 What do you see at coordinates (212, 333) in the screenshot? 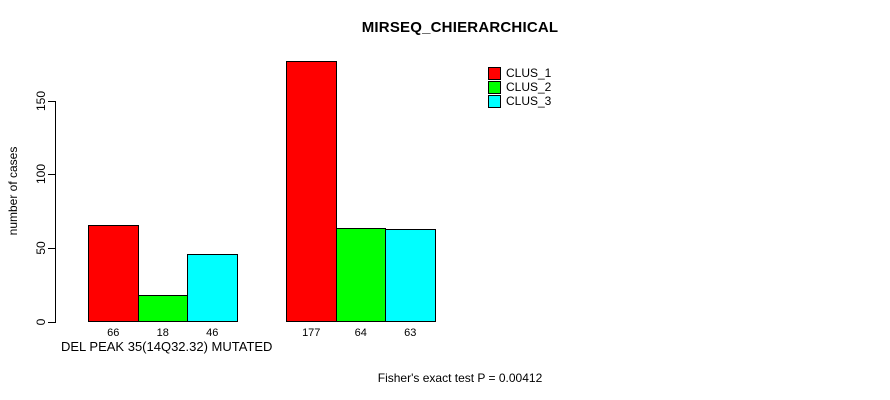
I see `bar-value-label: 46` at bounding box center [212, 333].